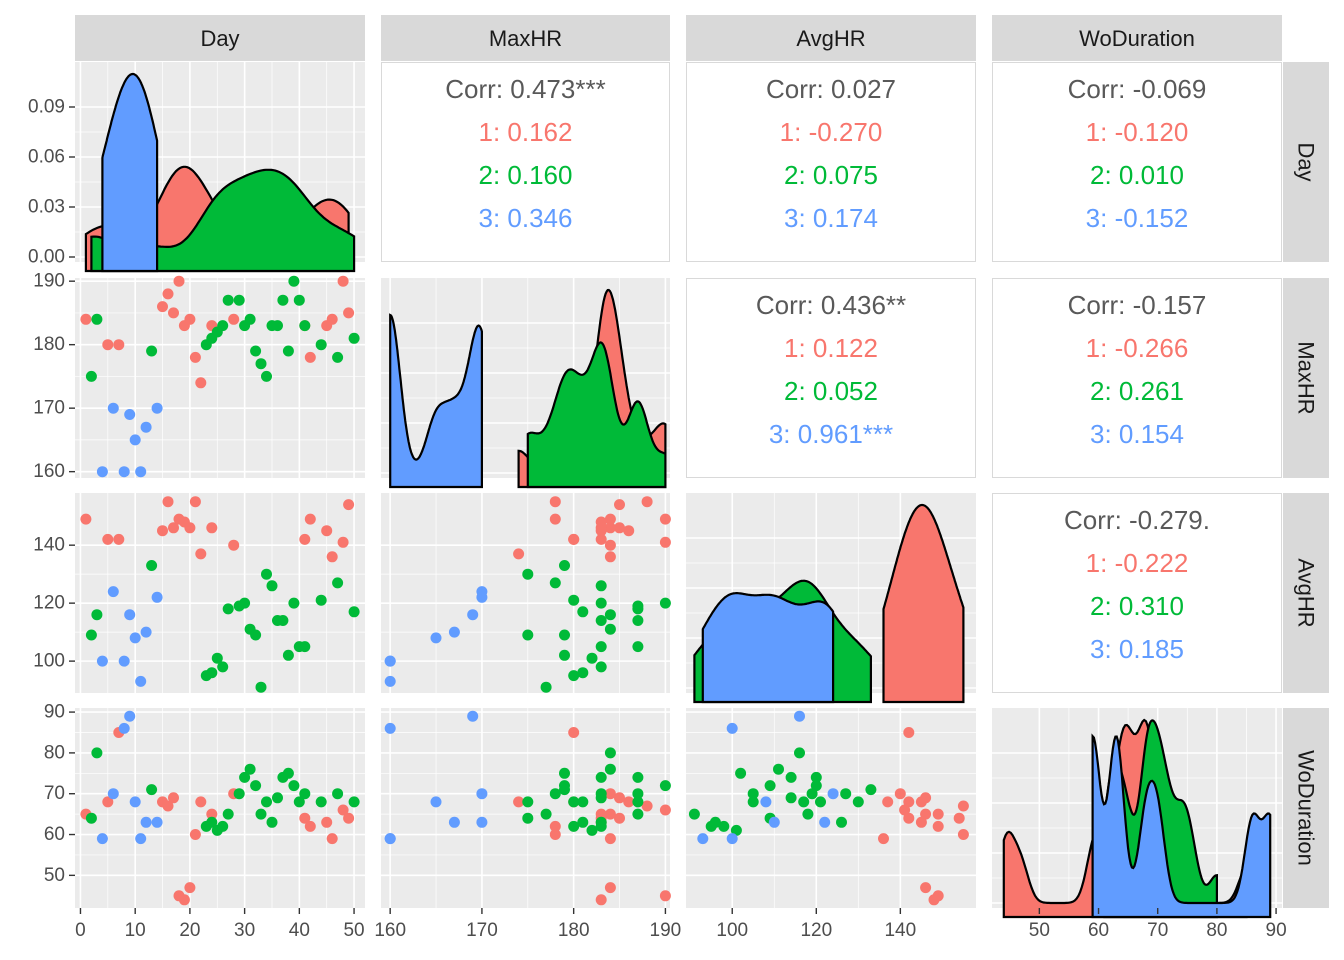 This screenshot has height=960, width=1344. What do you see at coordinates (526, 175) in the screenshot?
I see `correlation-group-2: 2: 0.160` at bounding box center [526, 175].